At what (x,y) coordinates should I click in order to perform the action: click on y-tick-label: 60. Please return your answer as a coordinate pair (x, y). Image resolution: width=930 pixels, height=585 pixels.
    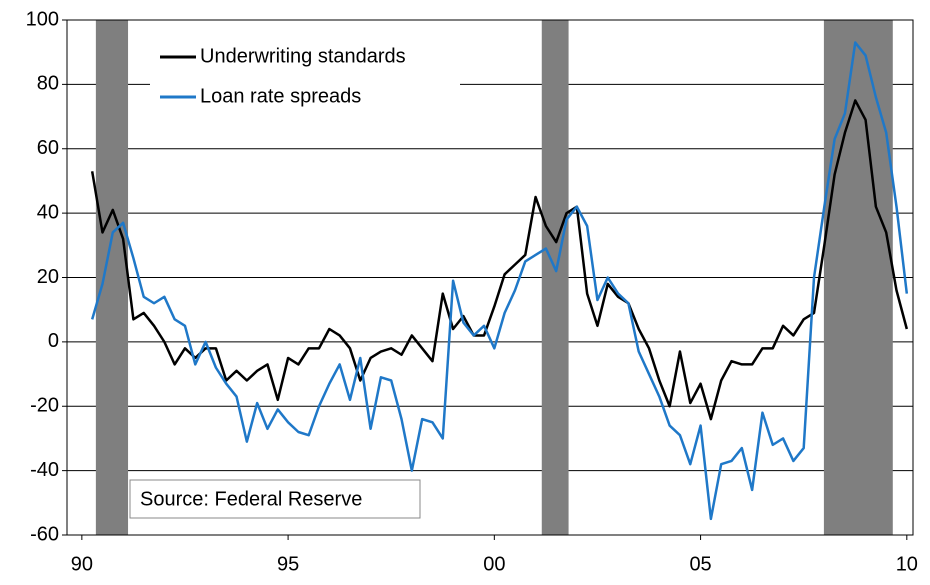
    Looking at the image, I should click on (48, 148).